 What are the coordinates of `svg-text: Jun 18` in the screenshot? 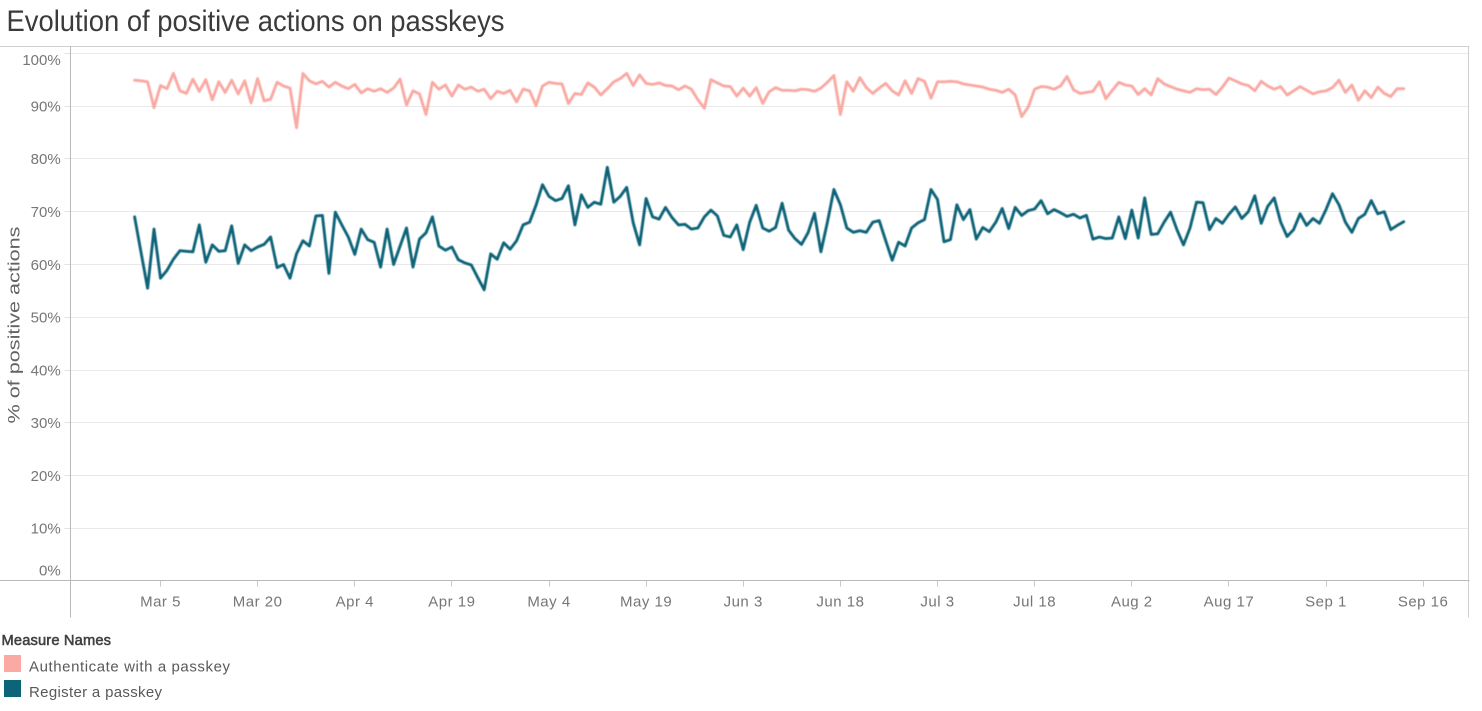 It's located at (840, 601).